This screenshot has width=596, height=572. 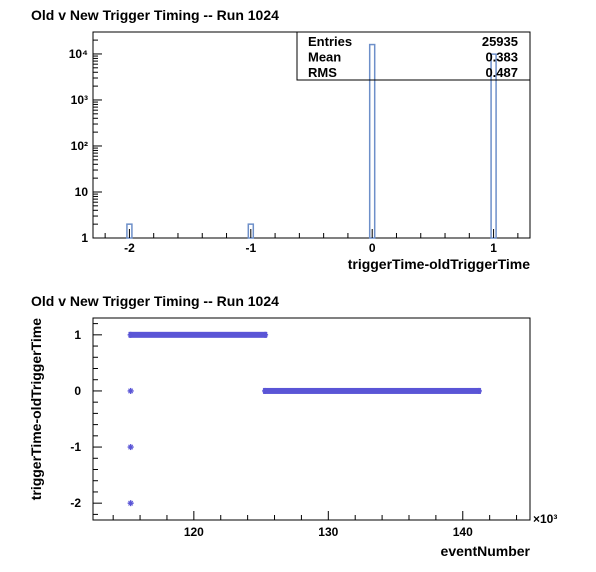 What do you see at coordinates (372, 248) in the screenshot?
I see `x-tick-label: 0` at bounding box center [372, 248].